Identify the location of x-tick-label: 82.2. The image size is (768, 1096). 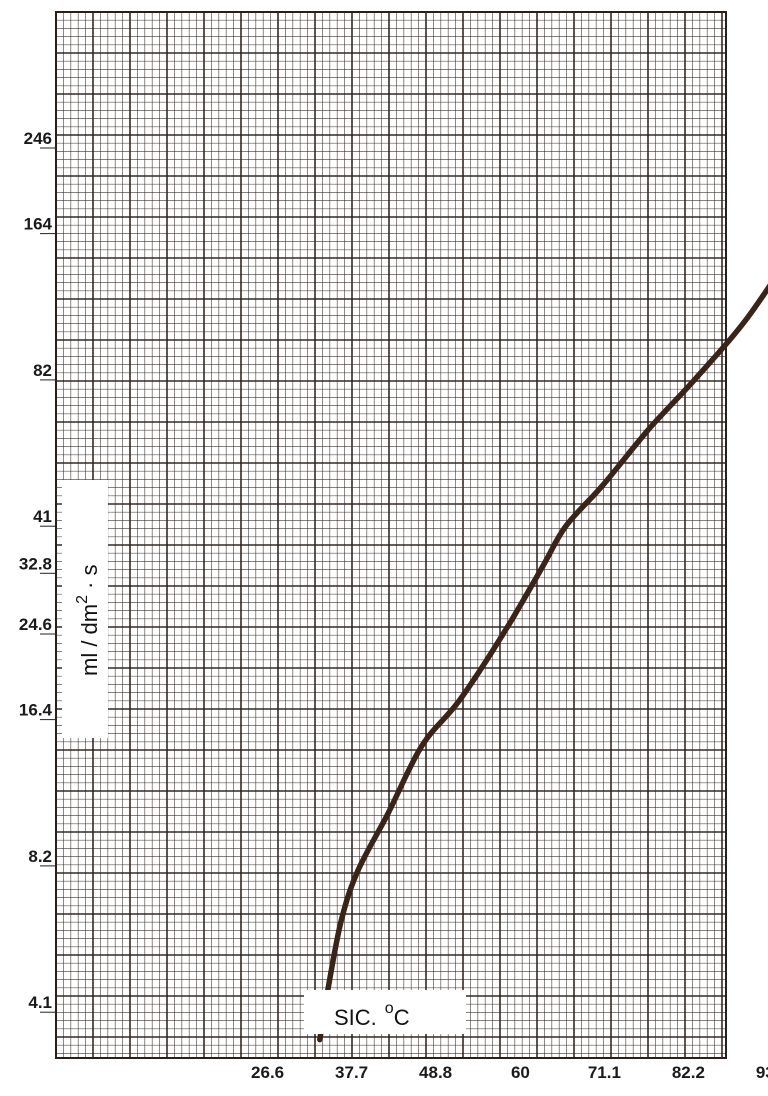
(688, 1072).